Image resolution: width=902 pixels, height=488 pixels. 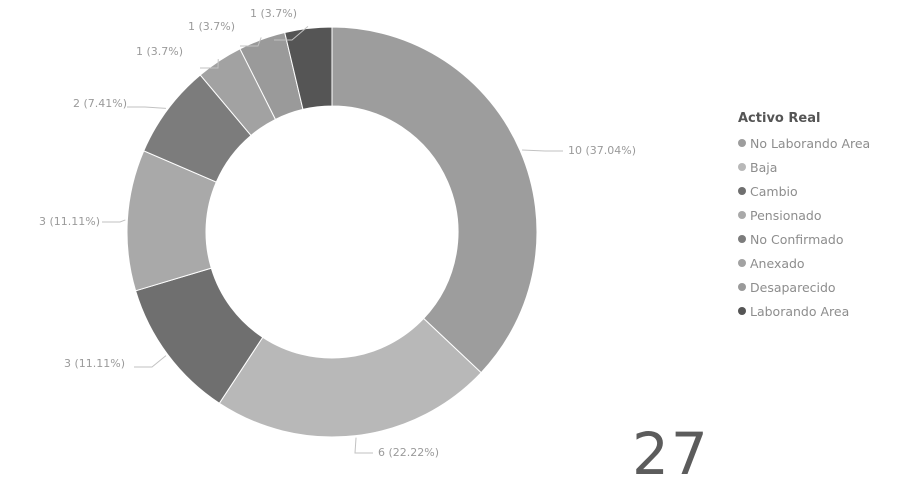 What do you see at coordinates (308, 68) in the screenshot?
I see `slice-laborando-area` at bounding box center [308, 68].